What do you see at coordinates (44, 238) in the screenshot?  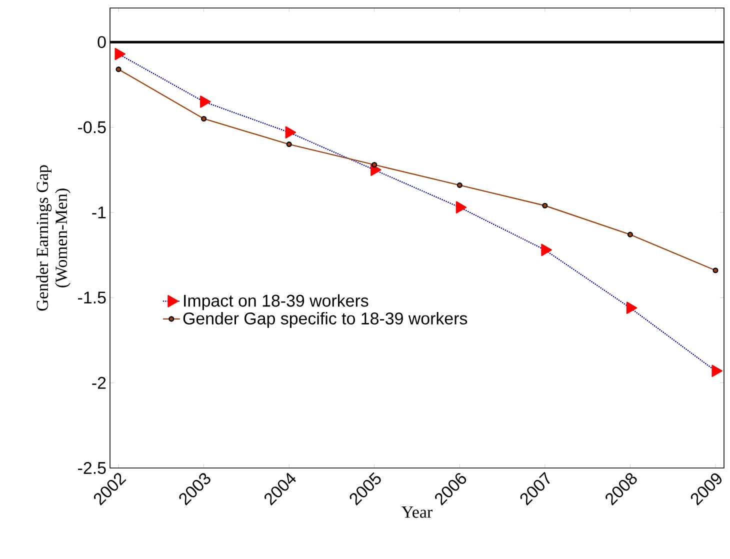 I see `text: Gender Earnings Gap` at bounding box center [44, 238].